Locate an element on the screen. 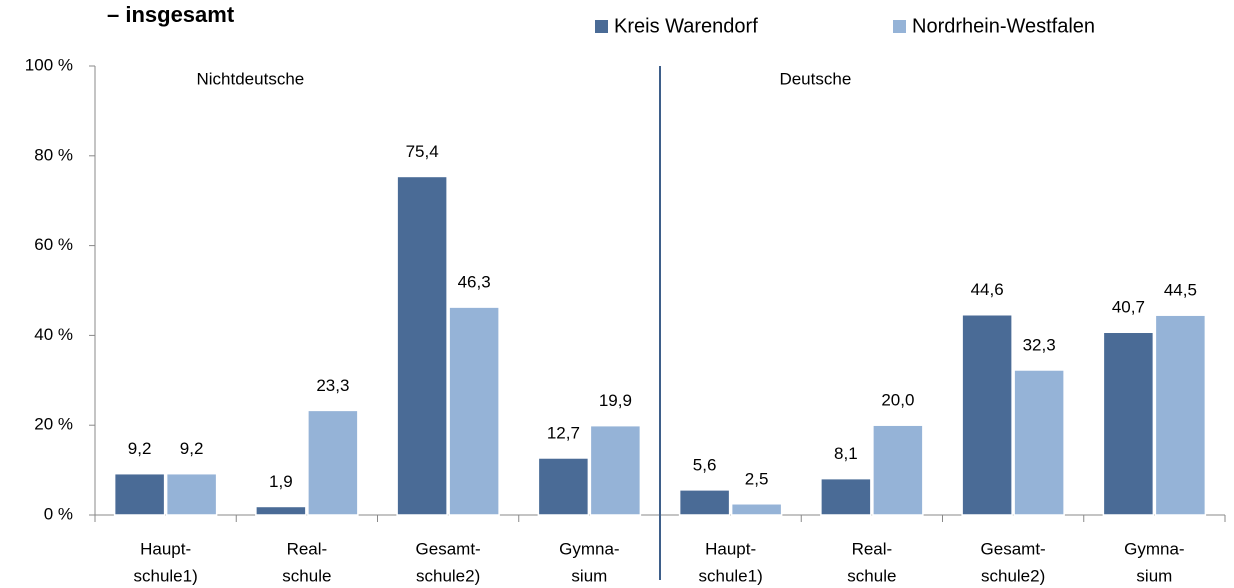 This screenshot has height=588, width=1234. value-label: 23,3 is located at coordinates (332, 385).